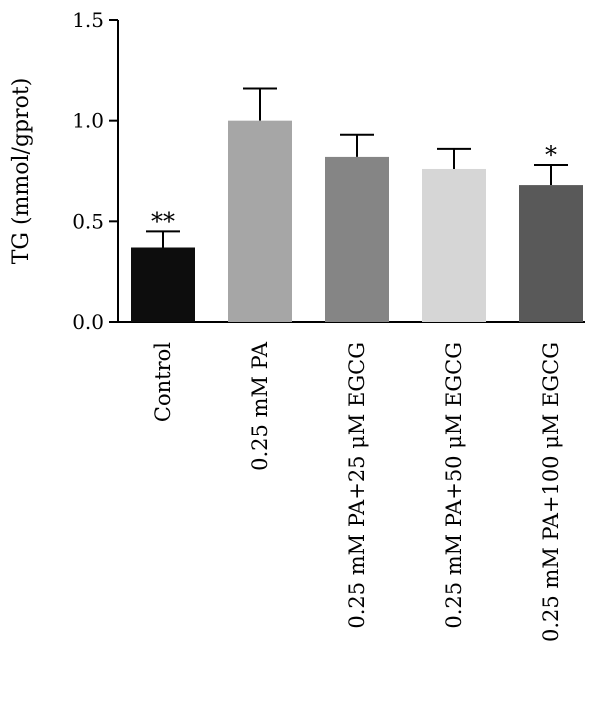 The width and height of the screenshot is (600, 715). I want to click on y-tick-label: 1.5, so click(88, 20).